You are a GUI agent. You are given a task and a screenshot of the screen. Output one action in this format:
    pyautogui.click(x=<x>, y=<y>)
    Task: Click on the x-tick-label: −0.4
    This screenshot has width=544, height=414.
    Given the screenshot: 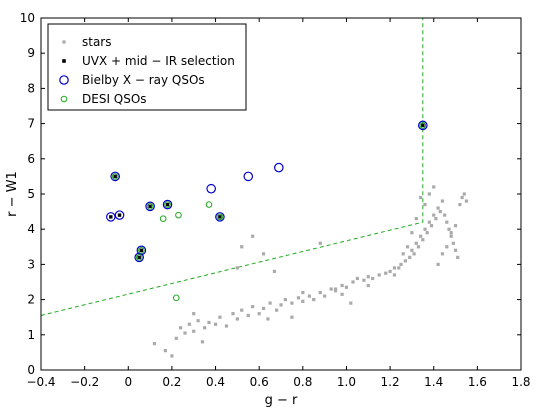 What is the action you would take?
    pyautogui.click(x=40, y=382)
    